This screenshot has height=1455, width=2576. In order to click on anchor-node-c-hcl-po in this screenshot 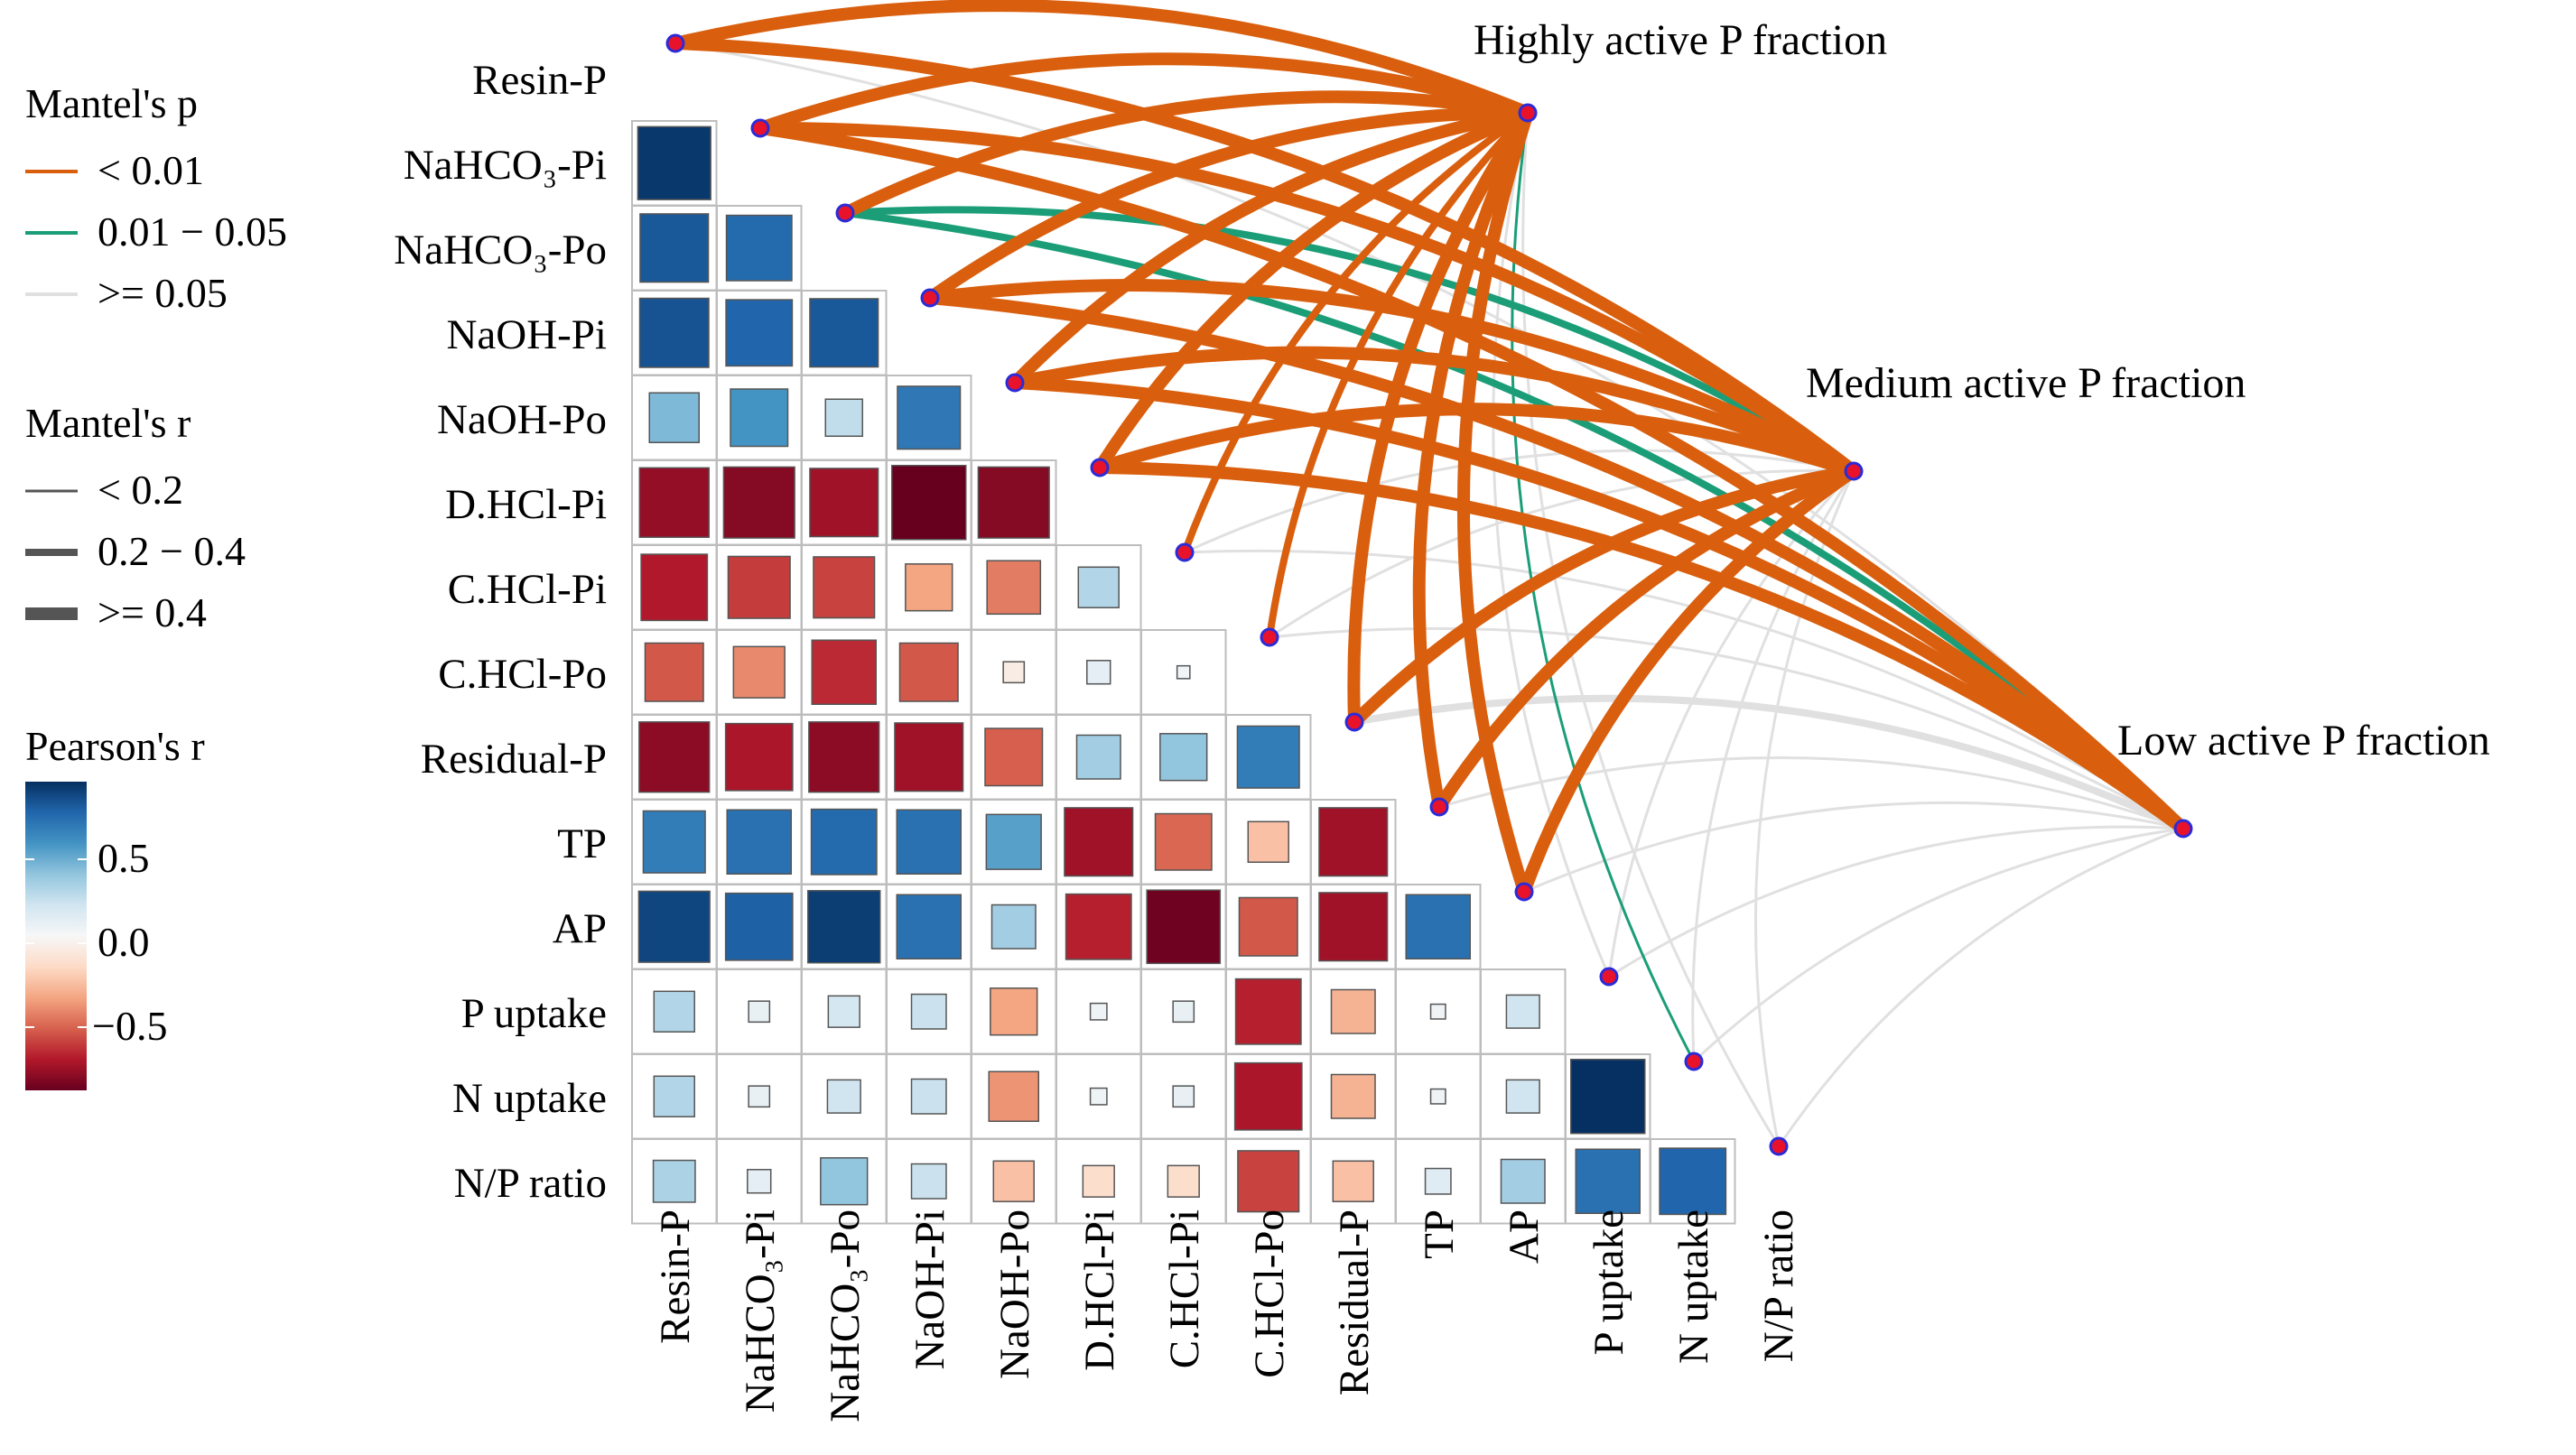, I will do `click(1269, 637)`.